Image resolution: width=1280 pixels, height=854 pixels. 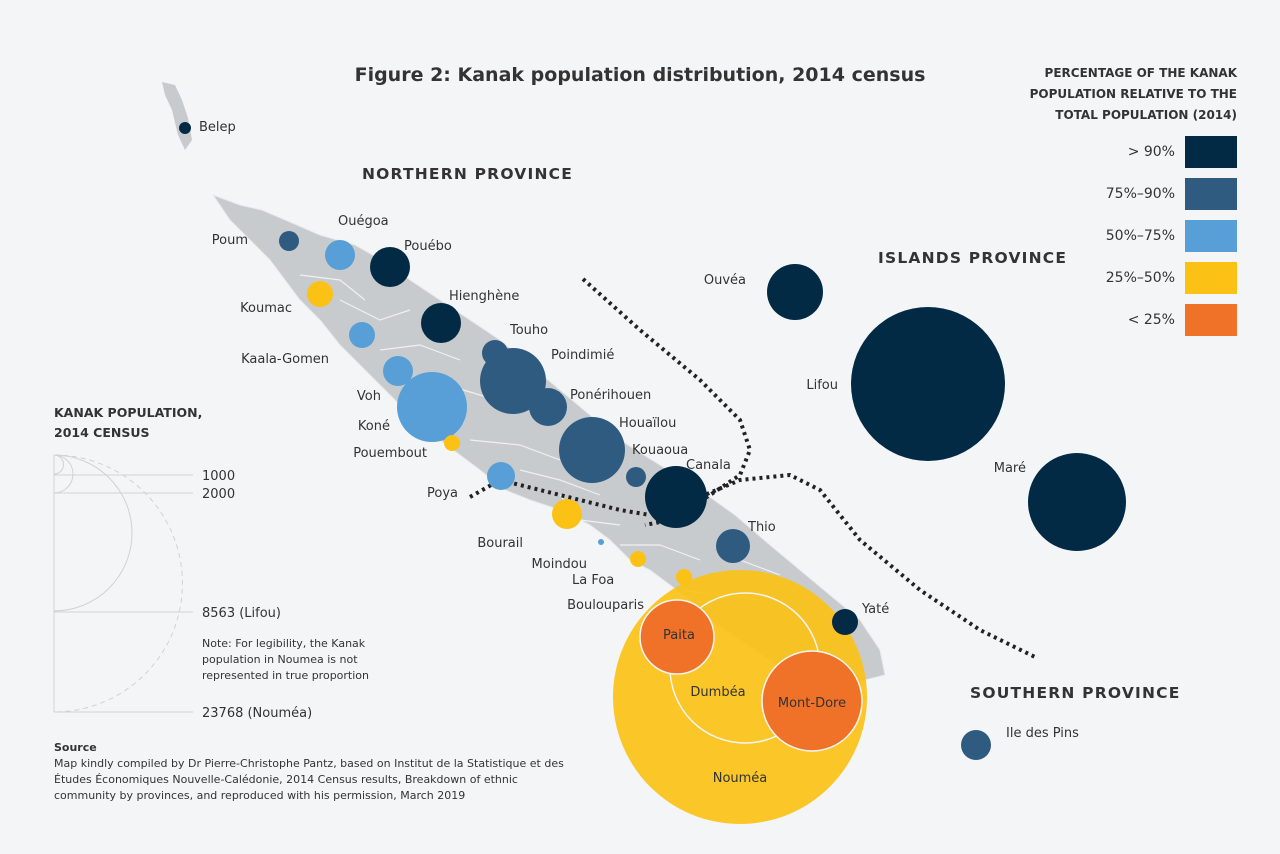 What do you see at coordinates (812, 703) in the screenshot?
I see `commune-label: Mont-Dore` at bounding box center [812, 703].